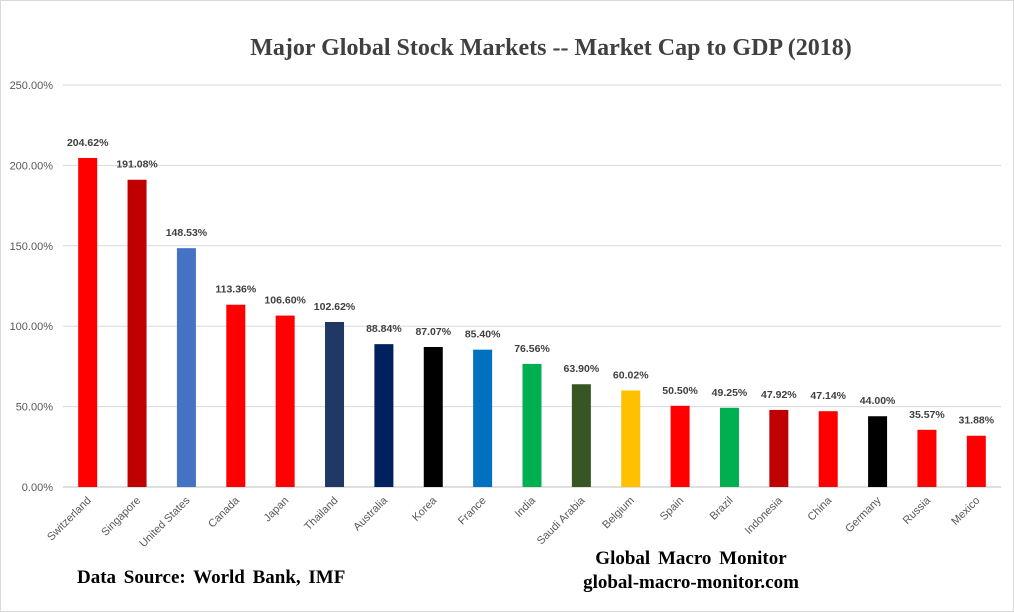 Image resolution: width=1014 pixels, height=612 pixels. What do you see at coordinates (370, 513) in the screenshot?
I see `x-tick-label: Australia` at bounding box center [370, 513].